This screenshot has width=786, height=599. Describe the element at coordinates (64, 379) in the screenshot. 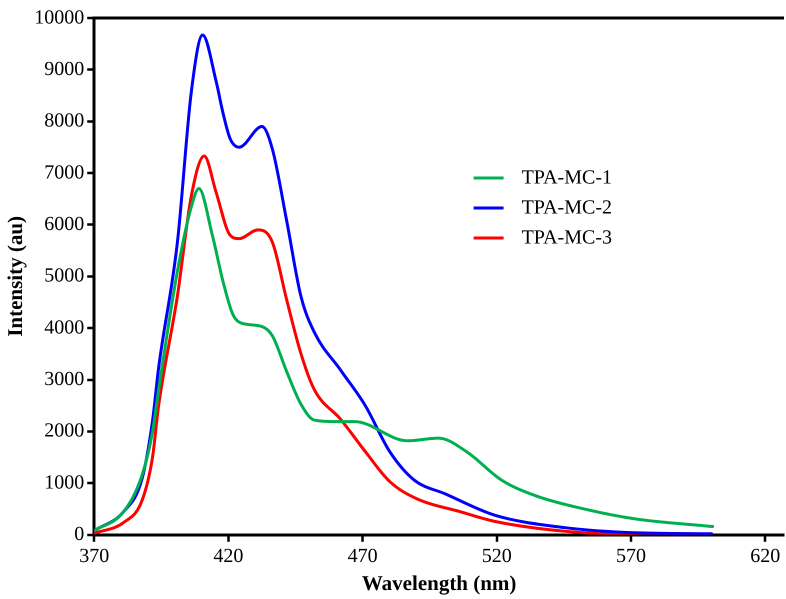

I see `y-tick-label: 3000` at that location.